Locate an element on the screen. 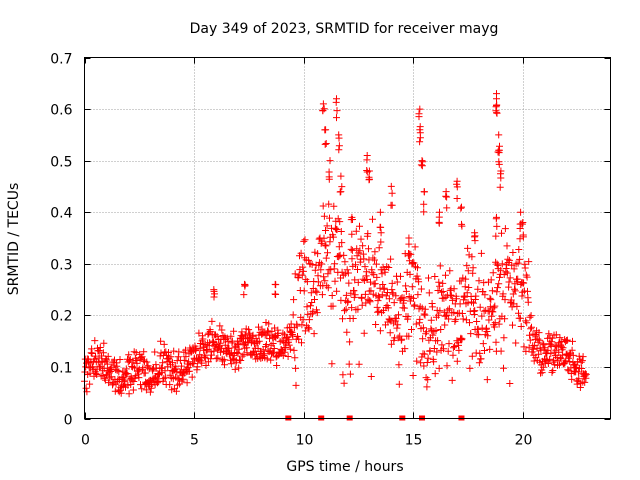 This screenshot has height=480, width=640. y-tick-label: 0 is located at coordinates (68, 421).